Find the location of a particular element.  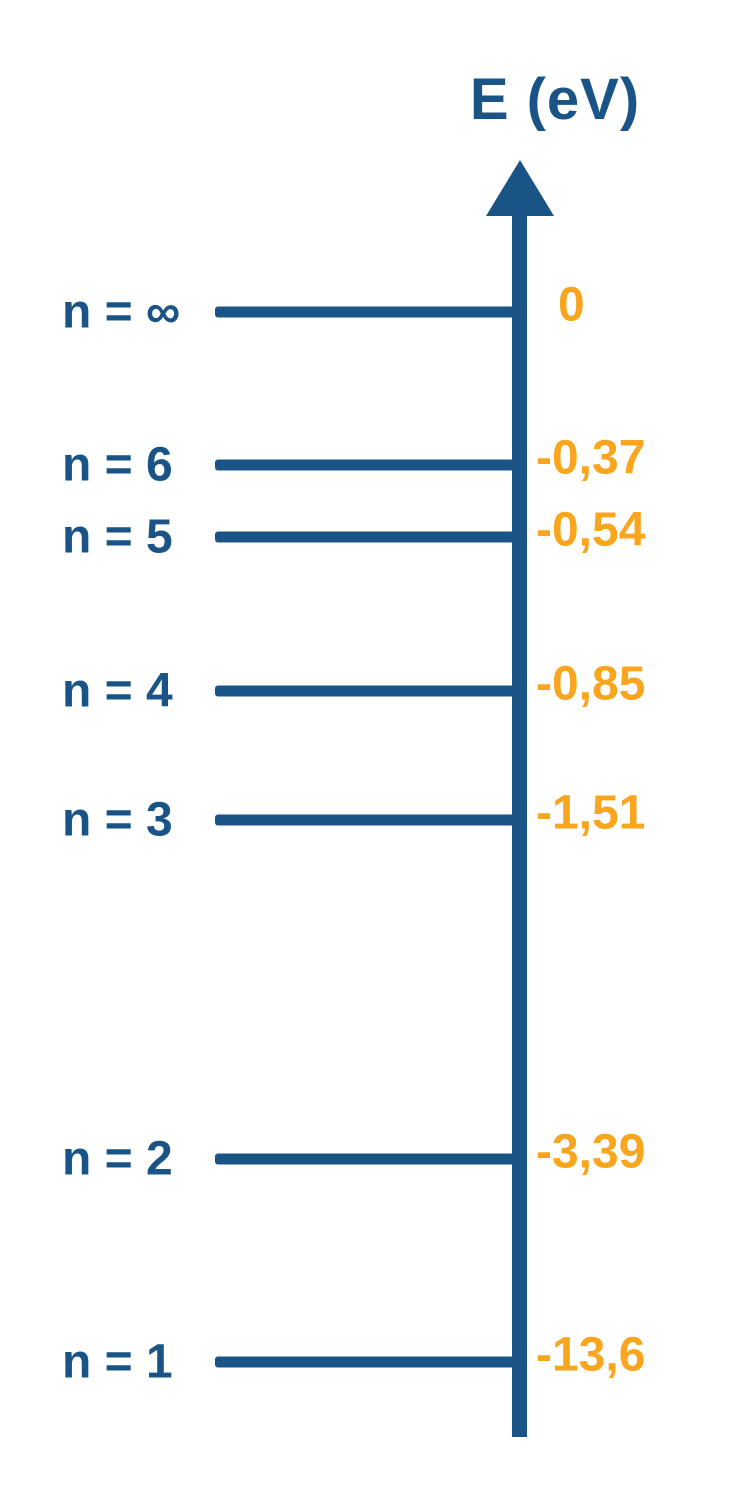

level-value: -0,85 is located at coordinates (591, 684).